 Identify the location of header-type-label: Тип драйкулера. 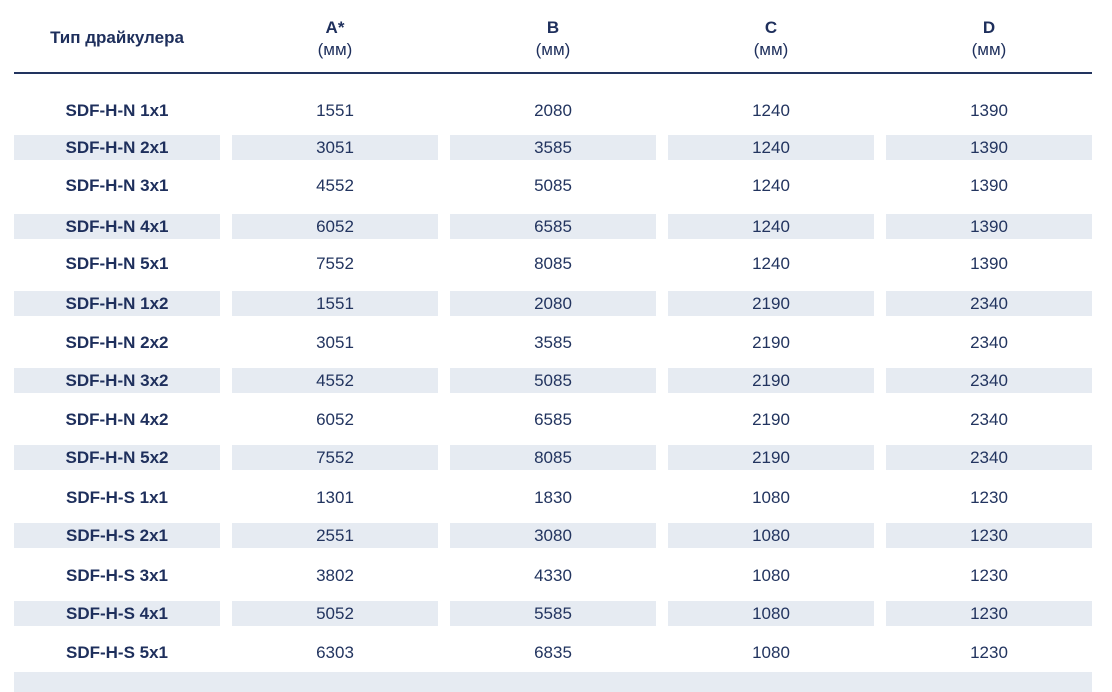
(117, 37).